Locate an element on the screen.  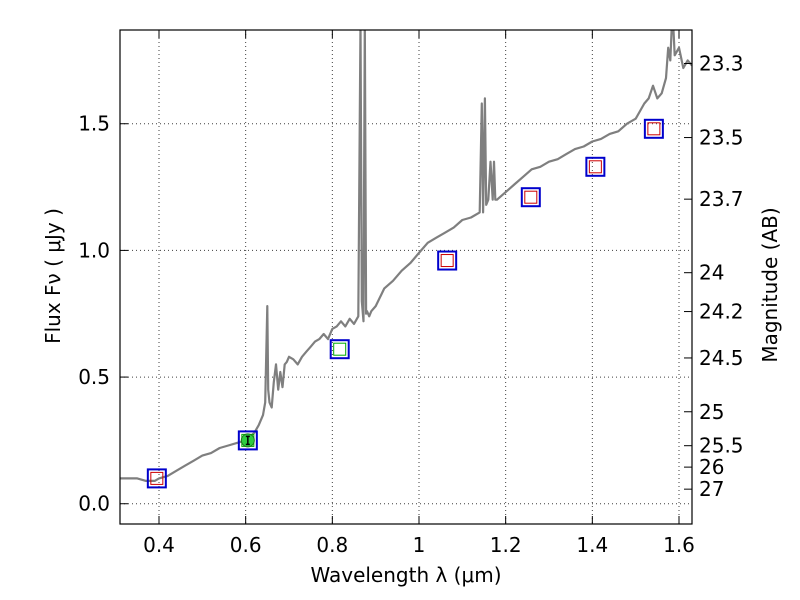
y-tick-label: 0.0 is located at coordinates (94, 504).